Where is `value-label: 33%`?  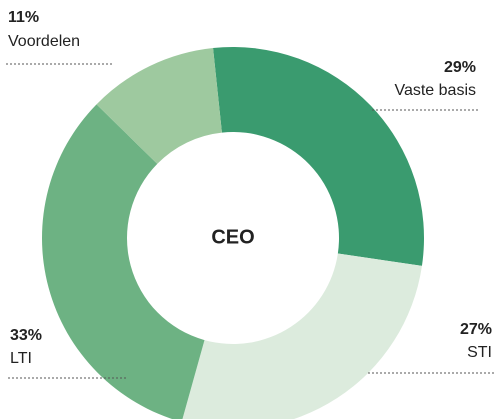
value-label: 33% is located at coordinates (26, 335).